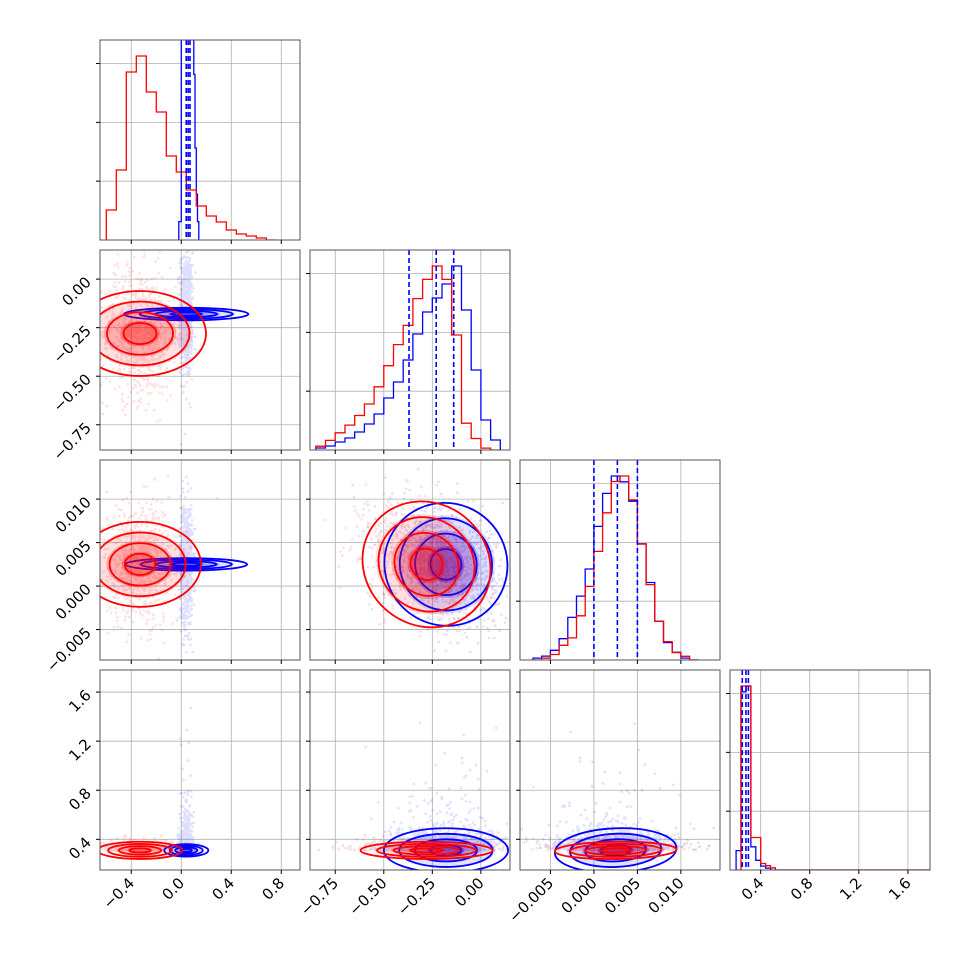  I want to click on panel-3-3: 0.4 0.8 1.2 1.6, so click(828, 787).